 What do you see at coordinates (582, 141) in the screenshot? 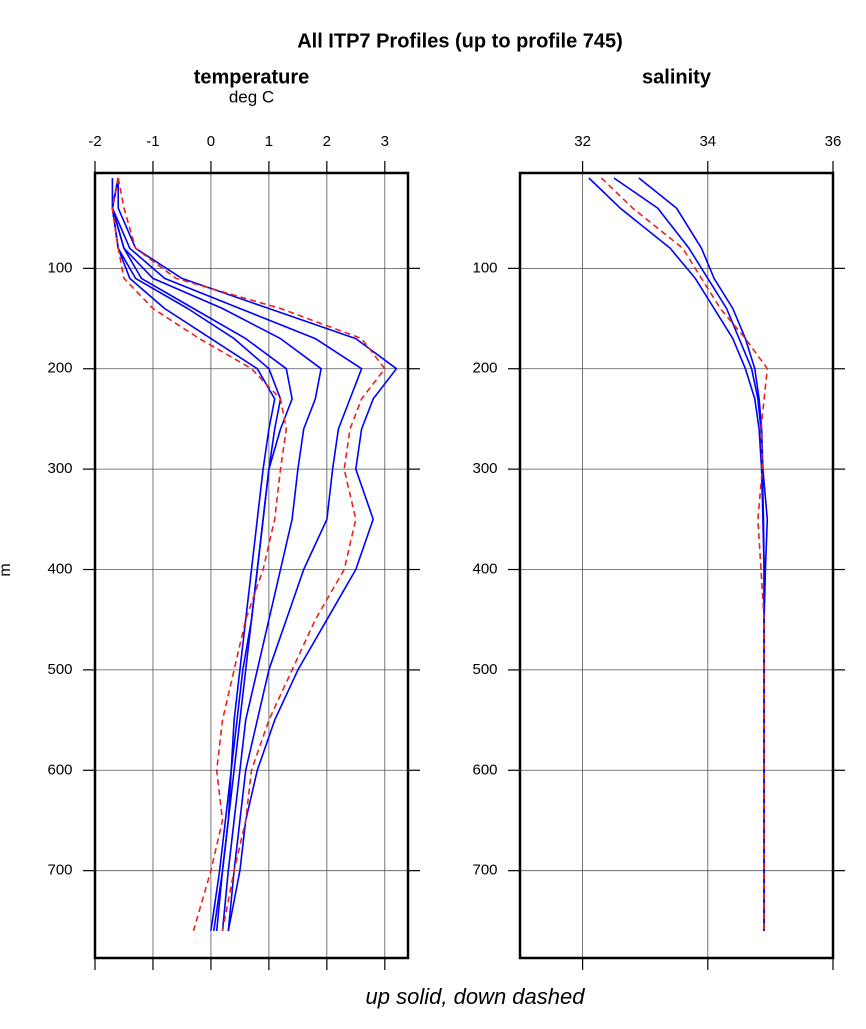
I see `x-tick-label: 32` at bounding box center [582, 141].